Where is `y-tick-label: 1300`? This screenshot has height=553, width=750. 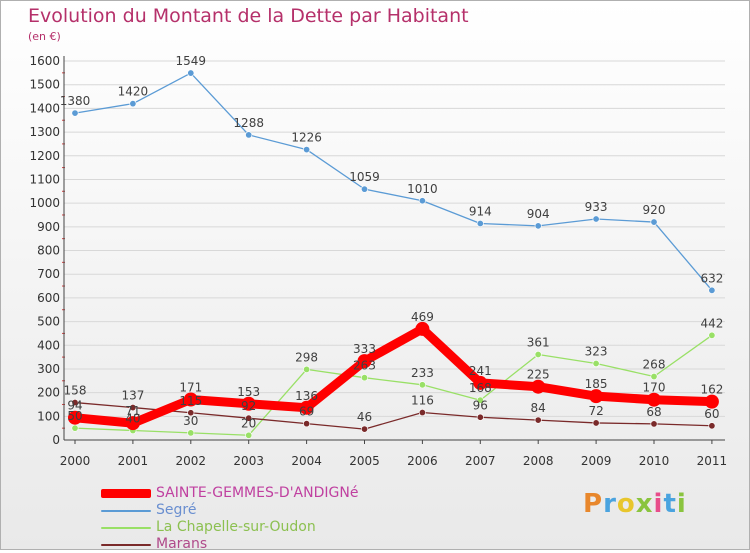 y-tick-label: 1300 is located at coordinates (44, 132).